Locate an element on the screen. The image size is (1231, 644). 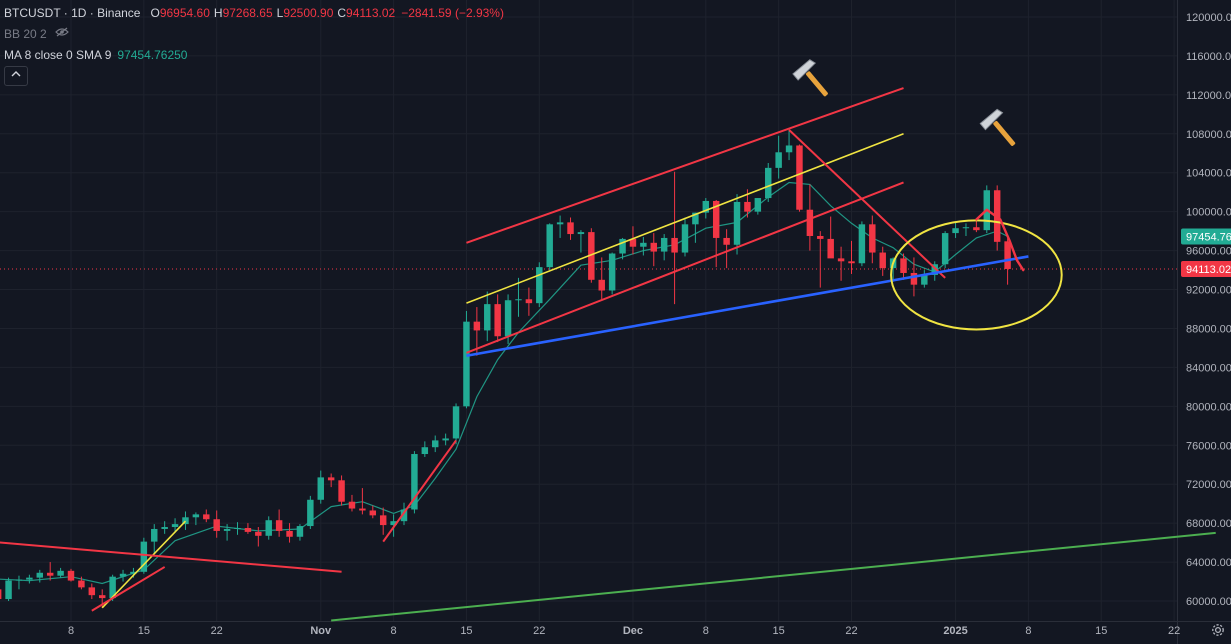
channel-top is located at coordinates (685, 165).